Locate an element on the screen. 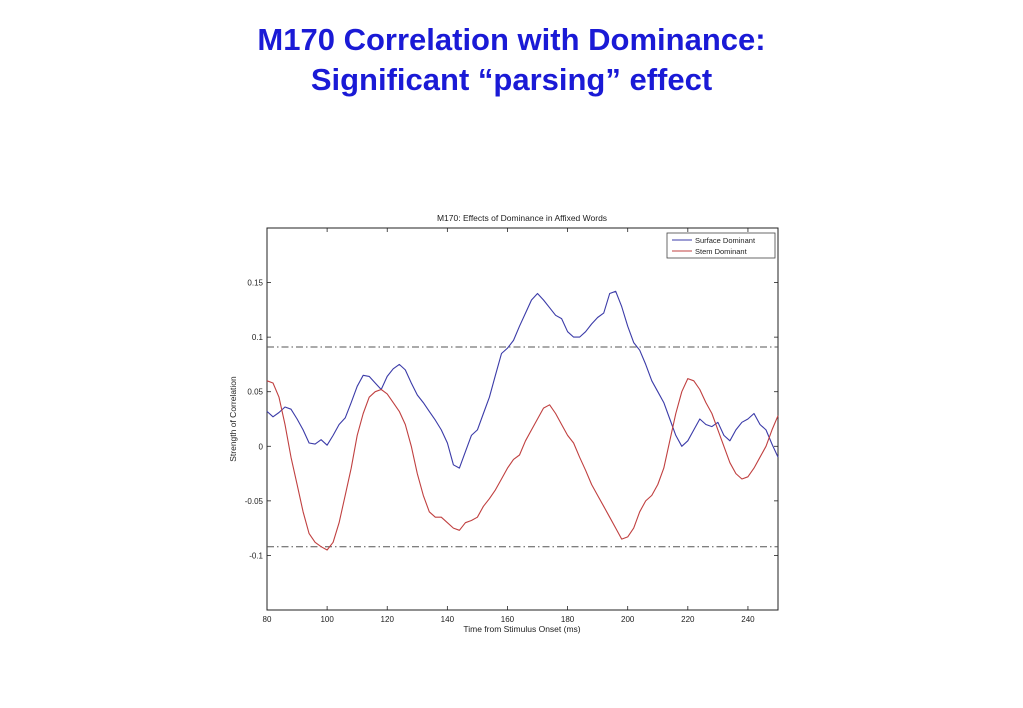 The height and width of the screenshot is (708, 1023). x-tick-label: 80 is located at coordinates (267, 619).